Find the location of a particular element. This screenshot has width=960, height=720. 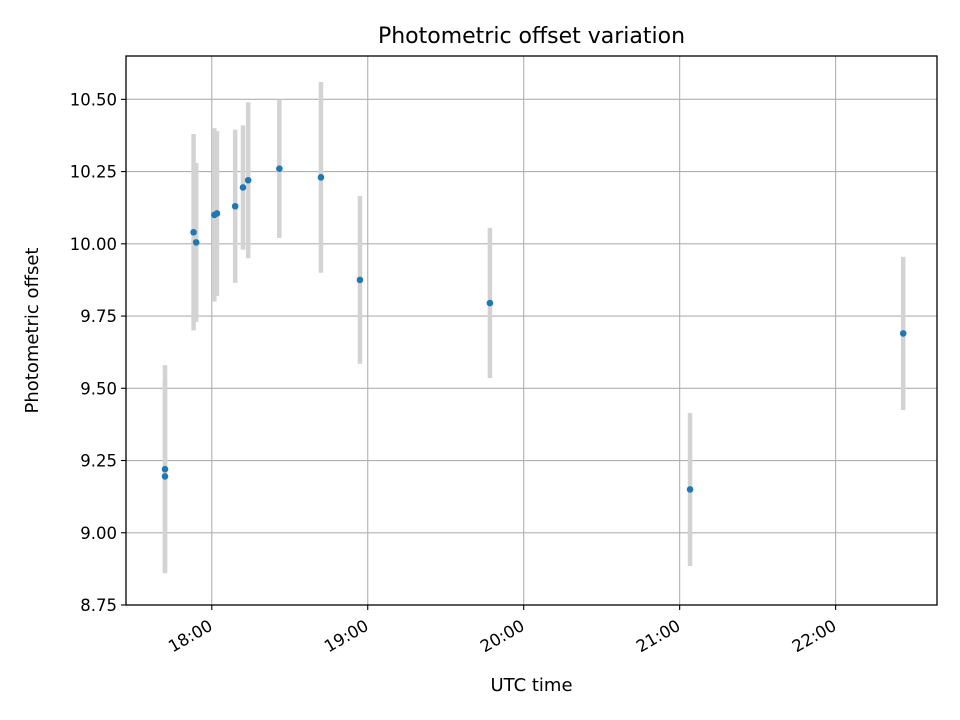

x-axis-label: UTC time is located at coordinates (531, 685).